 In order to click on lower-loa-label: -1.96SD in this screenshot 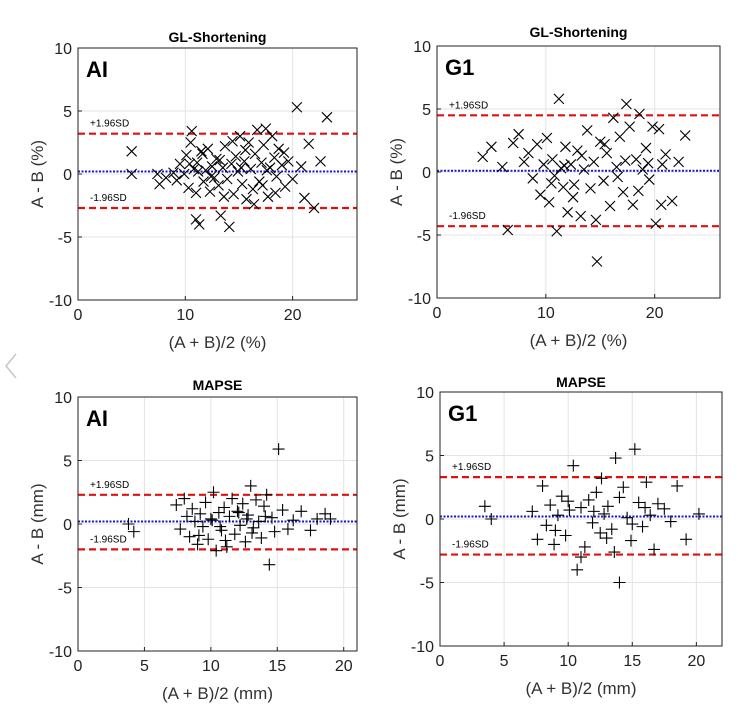, I will do `click(467, 216)`.